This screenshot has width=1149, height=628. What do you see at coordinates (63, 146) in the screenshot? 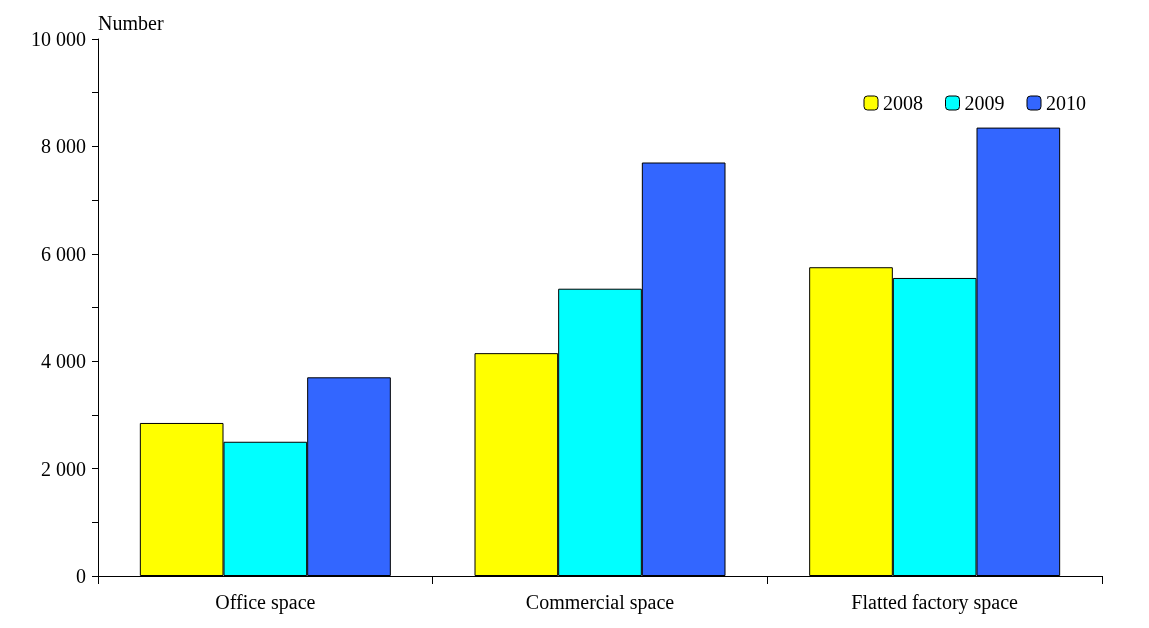
I see `y-tick-label: 8 000` at bounding box center [63, 146].